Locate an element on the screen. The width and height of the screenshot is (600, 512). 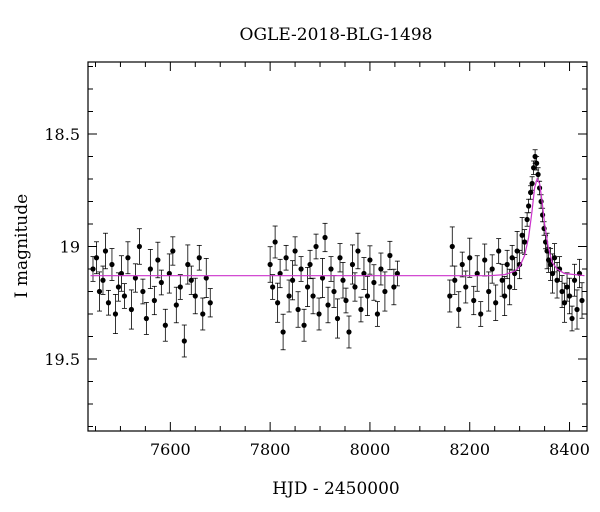
y-tick-label: 18.5 is located at coordinates (62, 134).